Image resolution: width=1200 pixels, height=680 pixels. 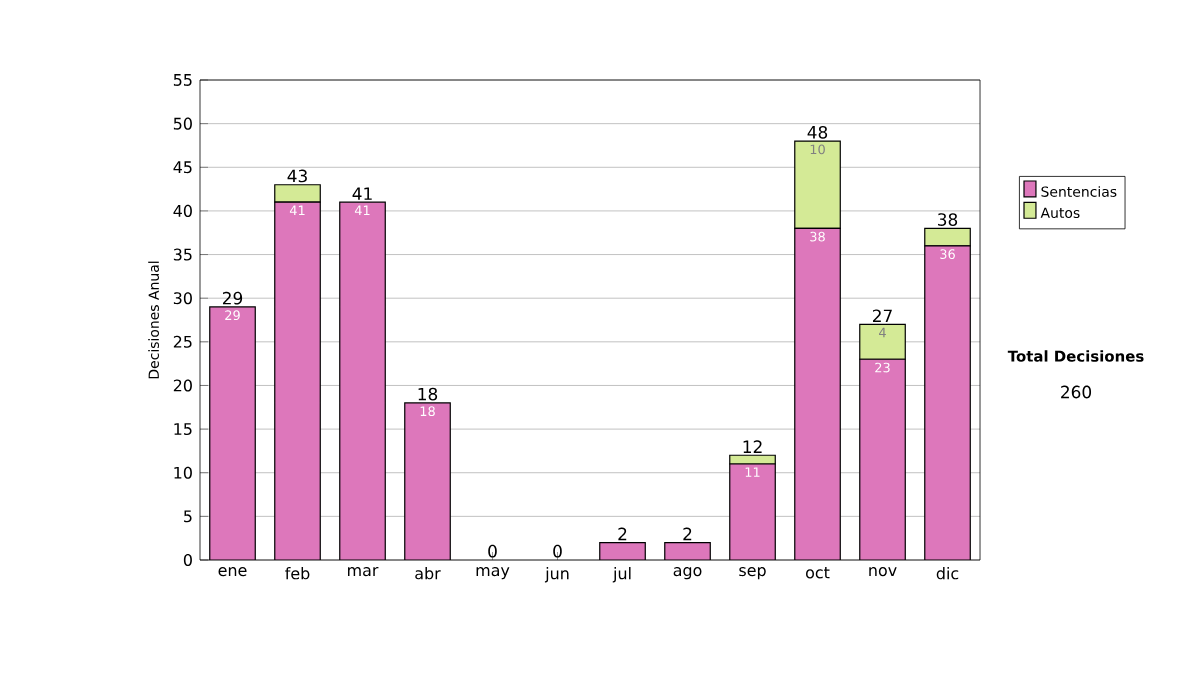 What do you see at coordinates (428, 394) in the screenshot?
I see `total-label: 18` at bounding box center [428, 394].